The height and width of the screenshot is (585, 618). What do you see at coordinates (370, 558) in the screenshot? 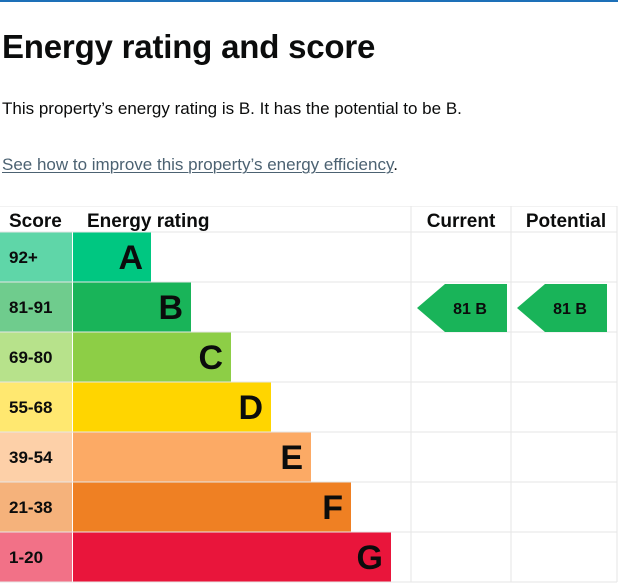
I see `band-letter-g: G` at bounding box center [370, 558].